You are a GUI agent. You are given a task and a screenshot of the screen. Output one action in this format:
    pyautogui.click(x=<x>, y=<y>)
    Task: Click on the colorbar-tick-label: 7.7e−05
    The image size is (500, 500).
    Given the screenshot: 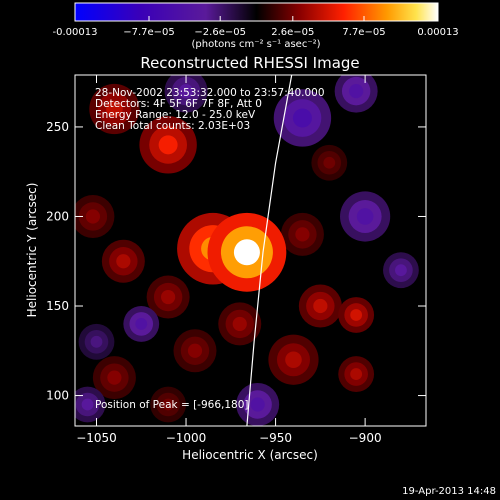 What is the action you would take?
    pyautogui.click(x=363, y=32)
    